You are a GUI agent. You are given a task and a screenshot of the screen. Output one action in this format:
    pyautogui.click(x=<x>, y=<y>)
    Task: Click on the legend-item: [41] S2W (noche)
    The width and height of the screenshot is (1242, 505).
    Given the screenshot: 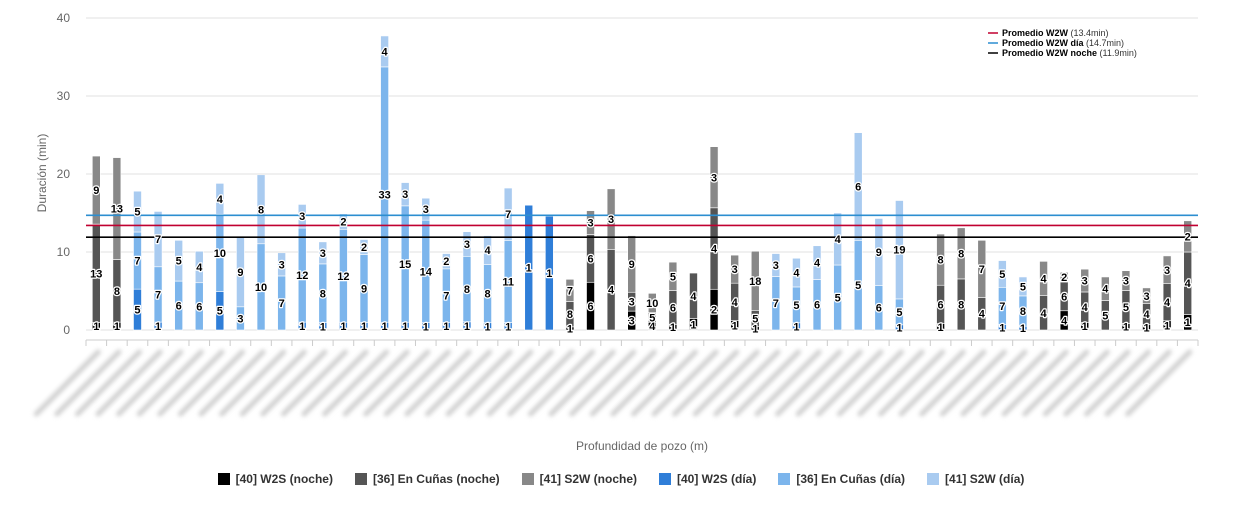 What is the action you would take?
    pyautogui.click(x=579, y=479)
    